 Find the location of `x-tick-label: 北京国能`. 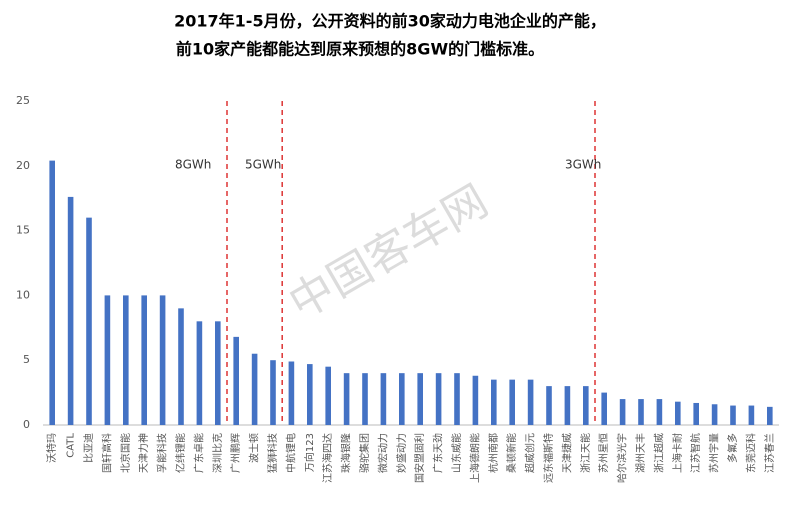

x-tick-label: 北京国能 is located at coordinates (125, 453).